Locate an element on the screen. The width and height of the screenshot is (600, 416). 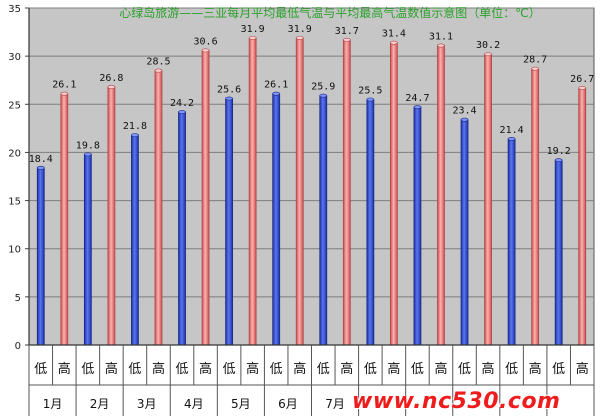
month-label: 1月 is located at coordinates (53, 404).